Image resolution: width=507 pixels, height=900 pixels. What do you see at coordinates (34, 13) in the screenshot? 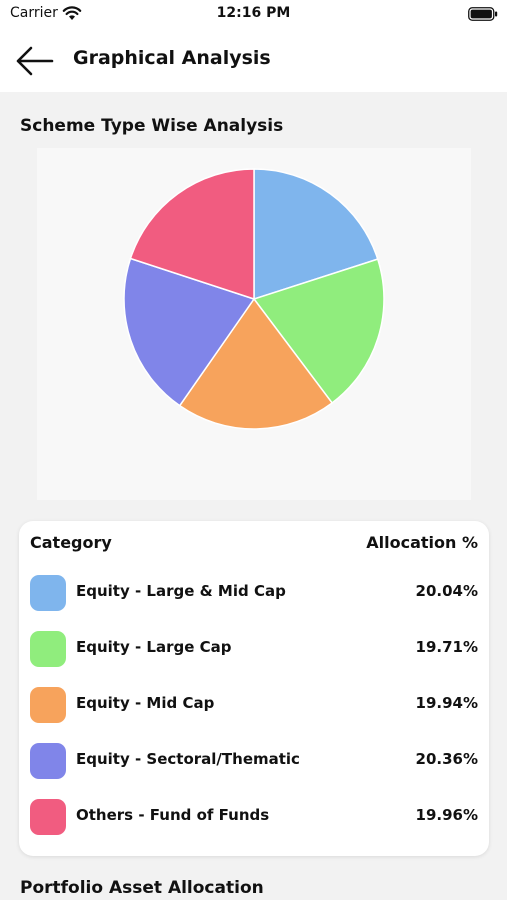
I see `carrier-label: Carrier` at bounding box center [34, 13].